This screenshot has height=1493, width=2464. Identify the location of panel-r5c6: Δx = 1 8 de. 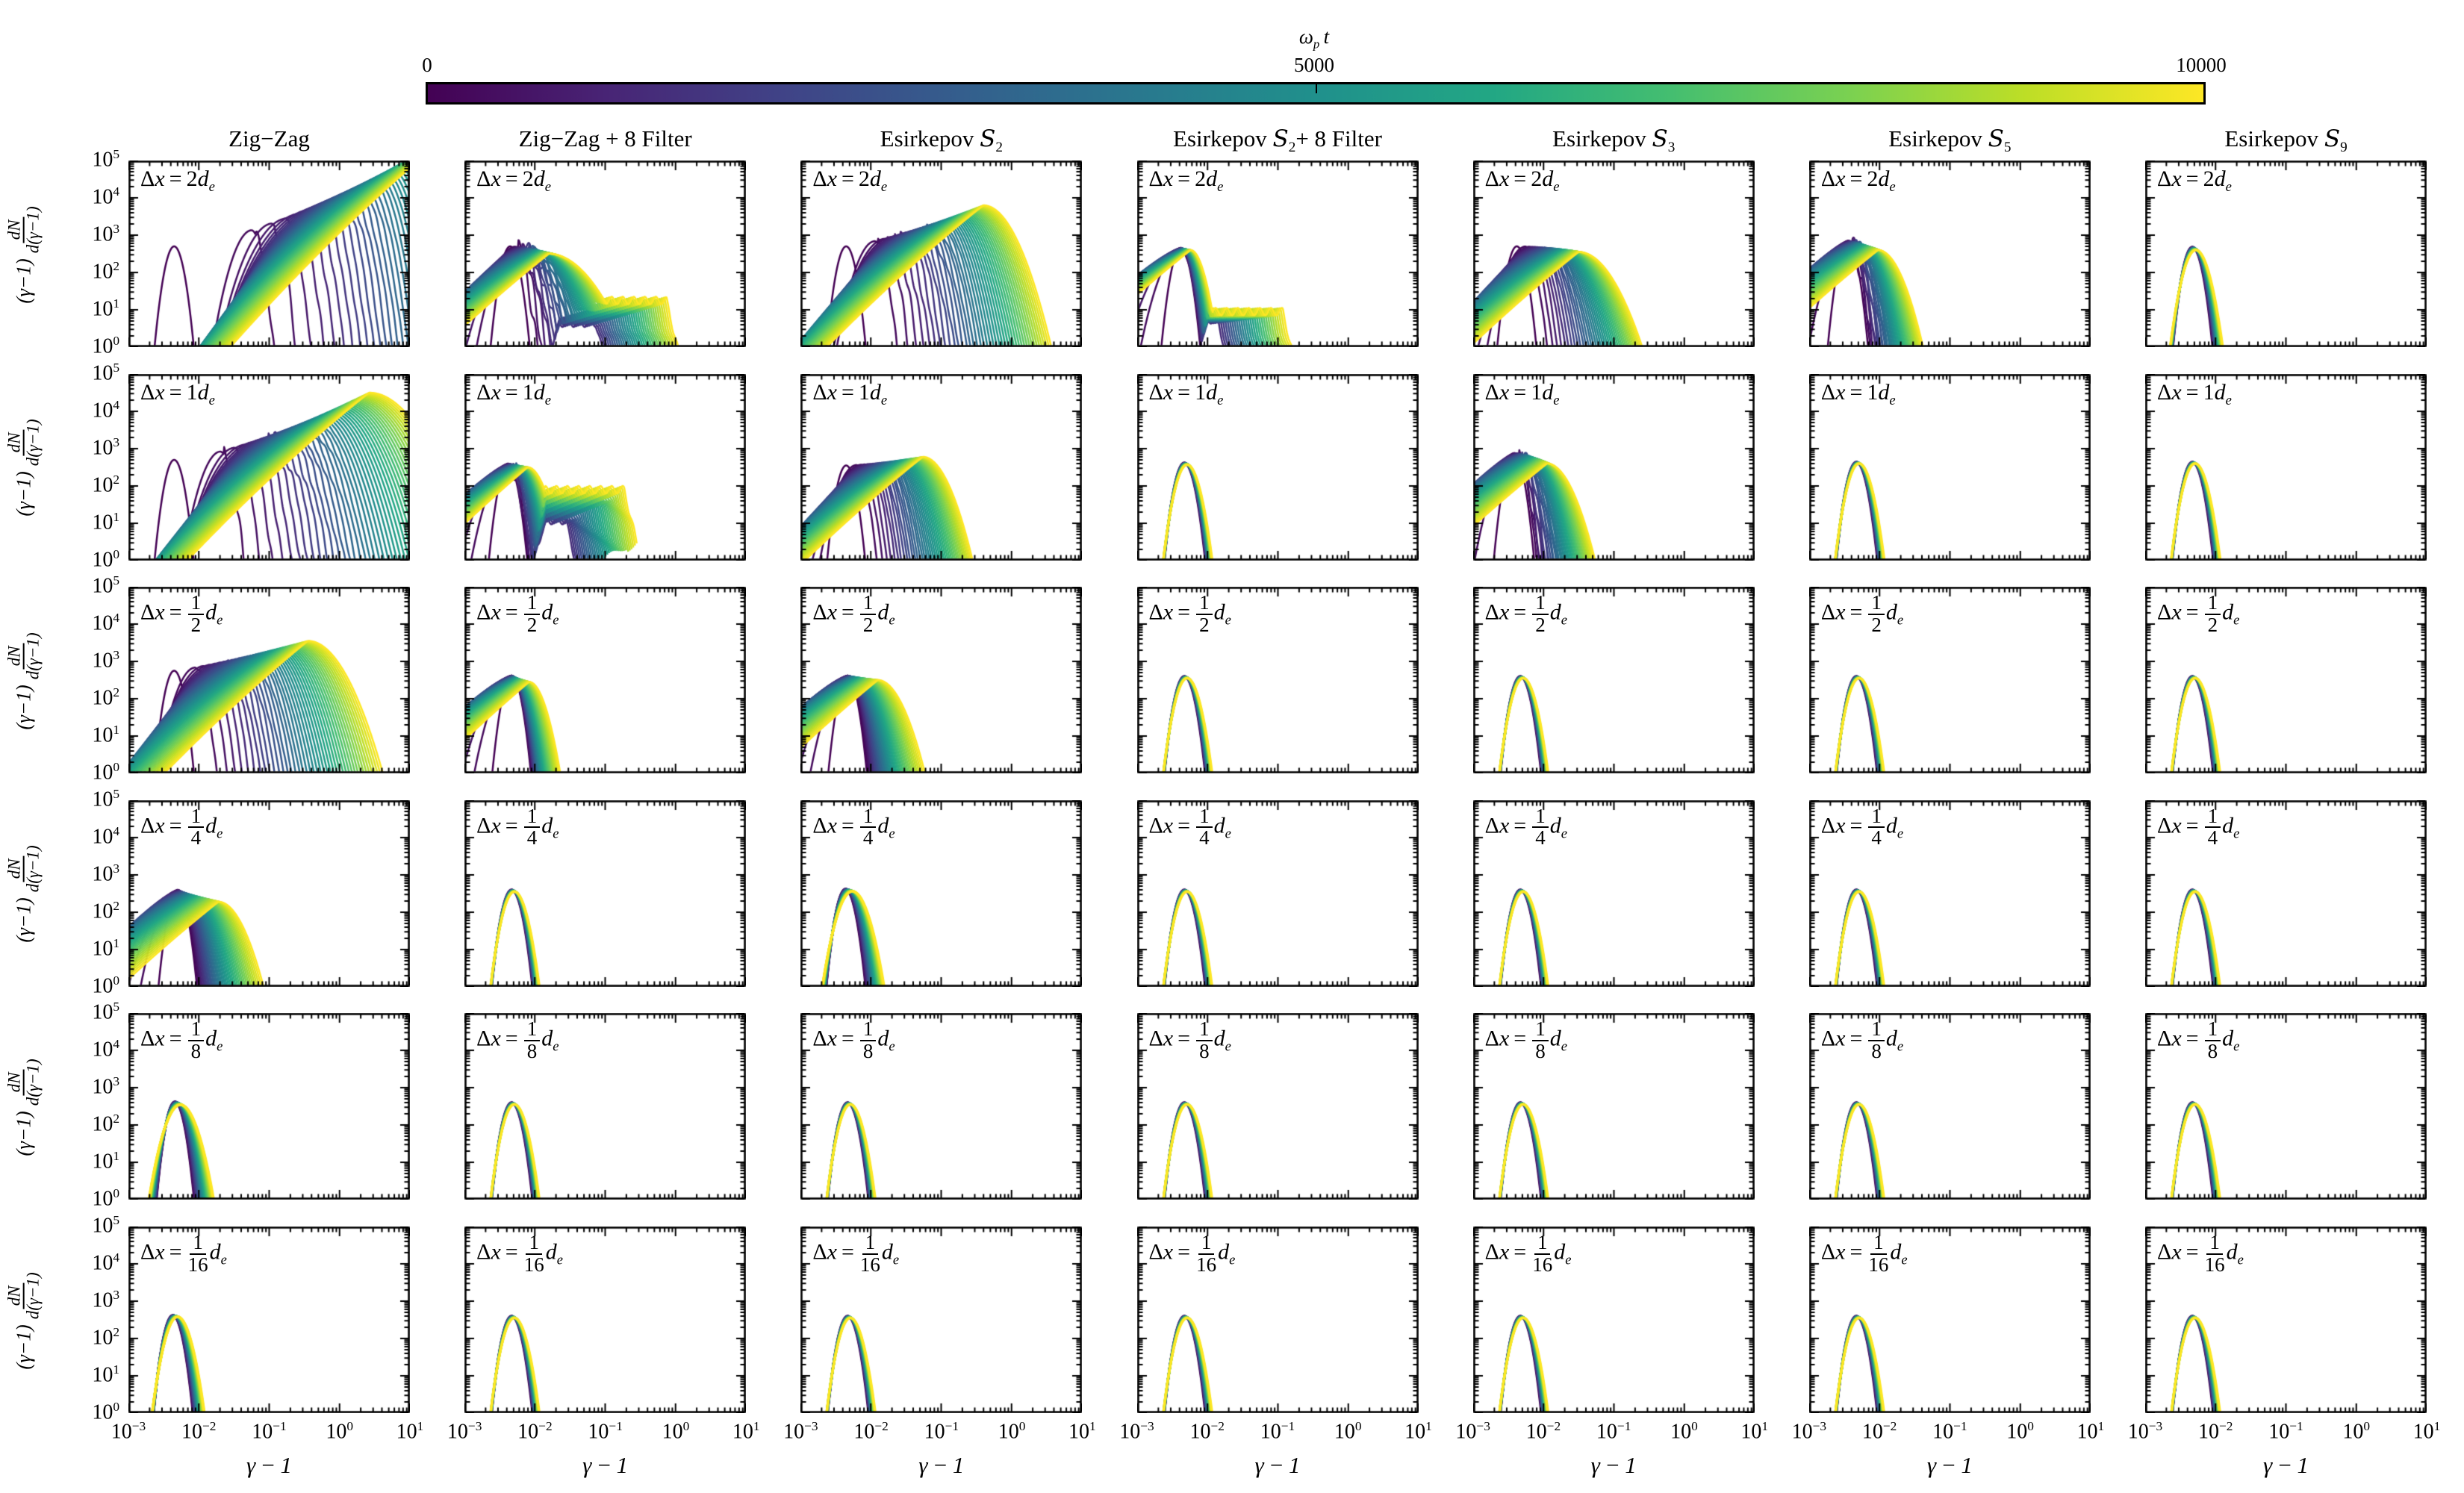
(1949, 1107).